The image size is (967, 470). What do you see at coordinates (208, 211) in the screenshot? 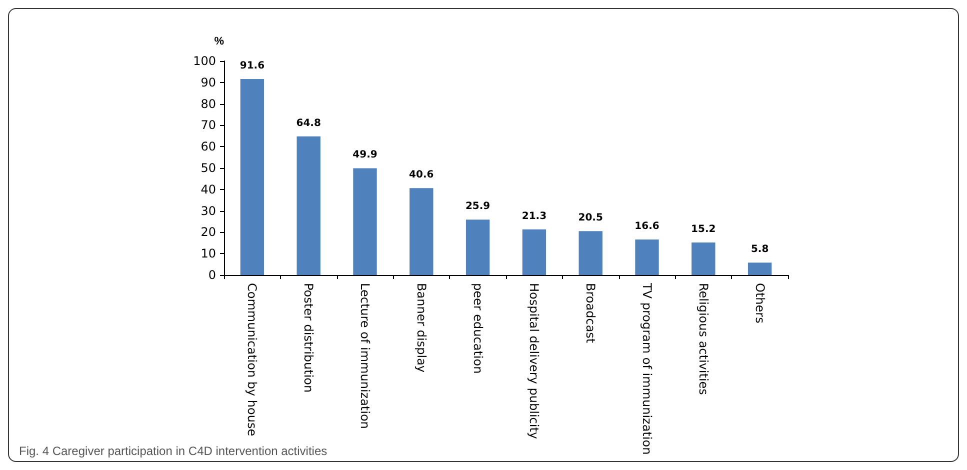
I see `y-tick-label: 30` at bounding box center [208, 211].